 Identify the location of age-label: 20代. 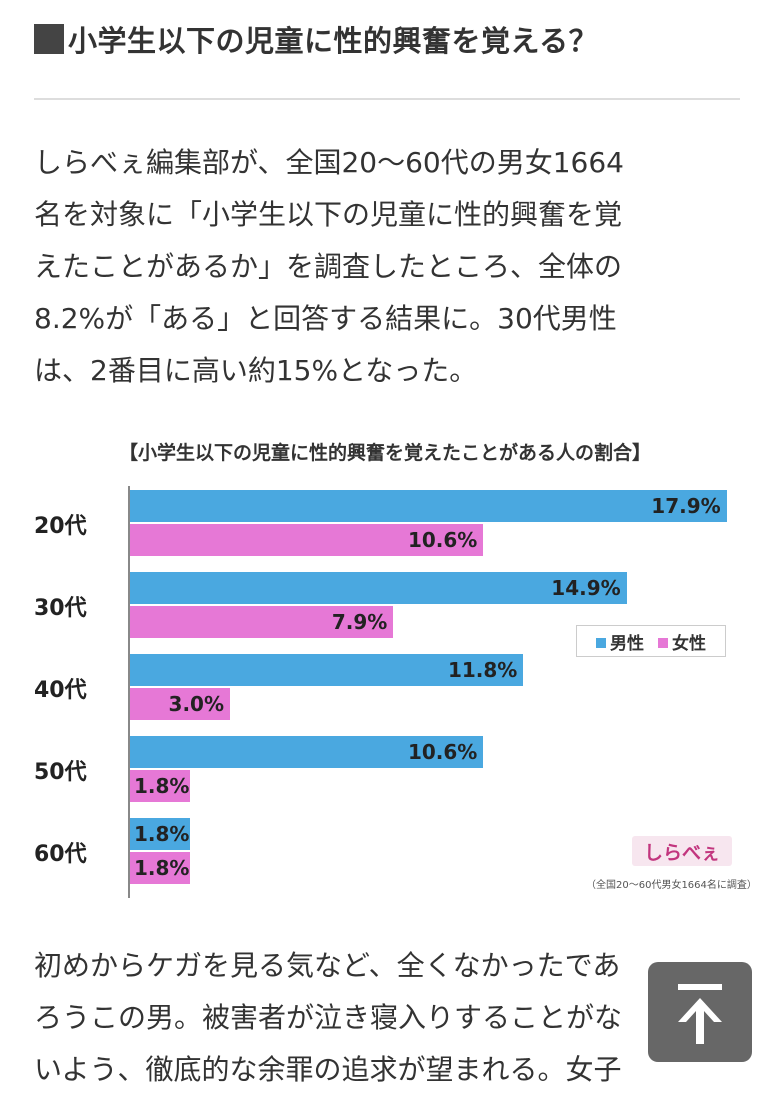
(60, 526).